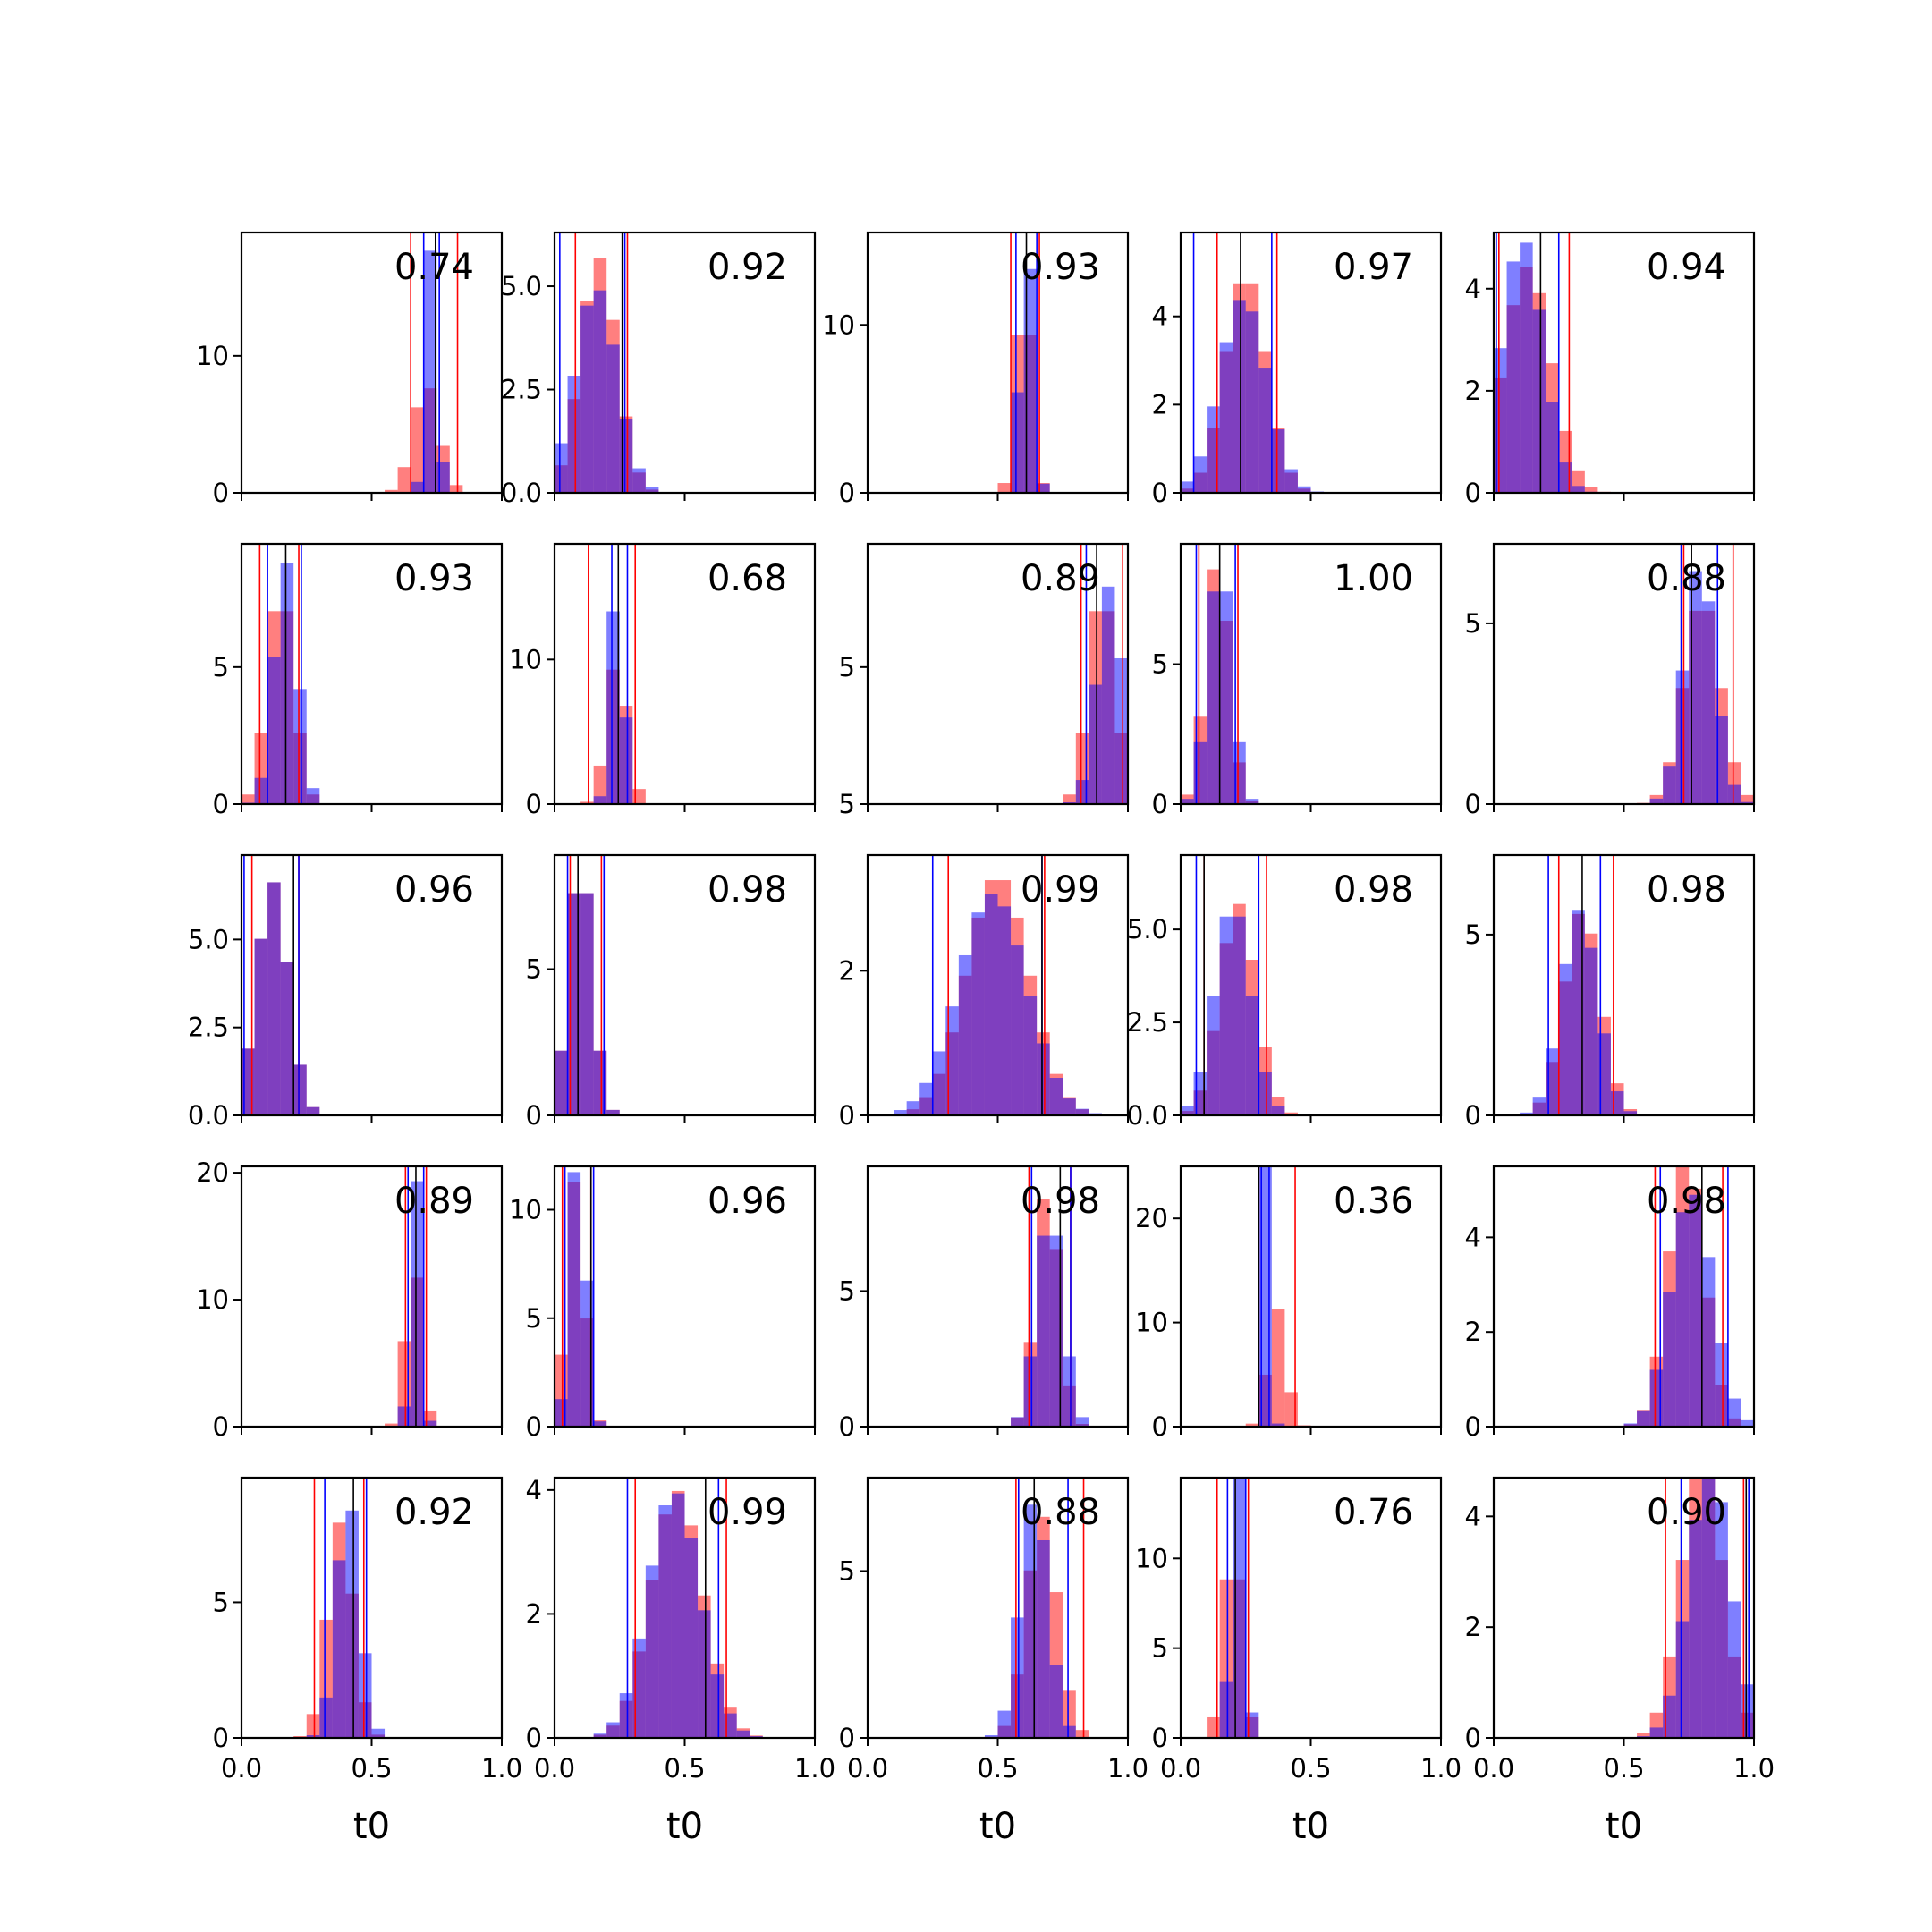  What do you see at coordinates (350, 1299) in the screenshot?
I see `subplot-r4-c1: 0 10 20 0.89` at bounding box center [350, 1299].